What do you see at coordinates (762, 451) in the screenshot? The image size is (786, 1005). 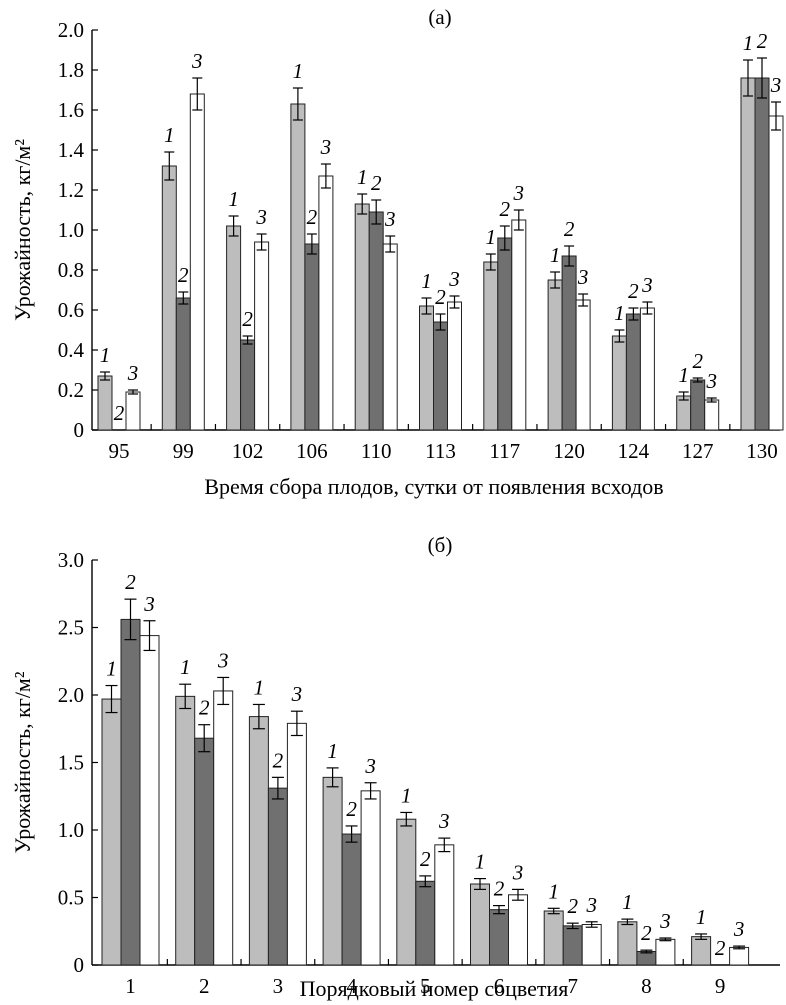 I see `x-tick-label: 130` at bounding box center [762, 451].